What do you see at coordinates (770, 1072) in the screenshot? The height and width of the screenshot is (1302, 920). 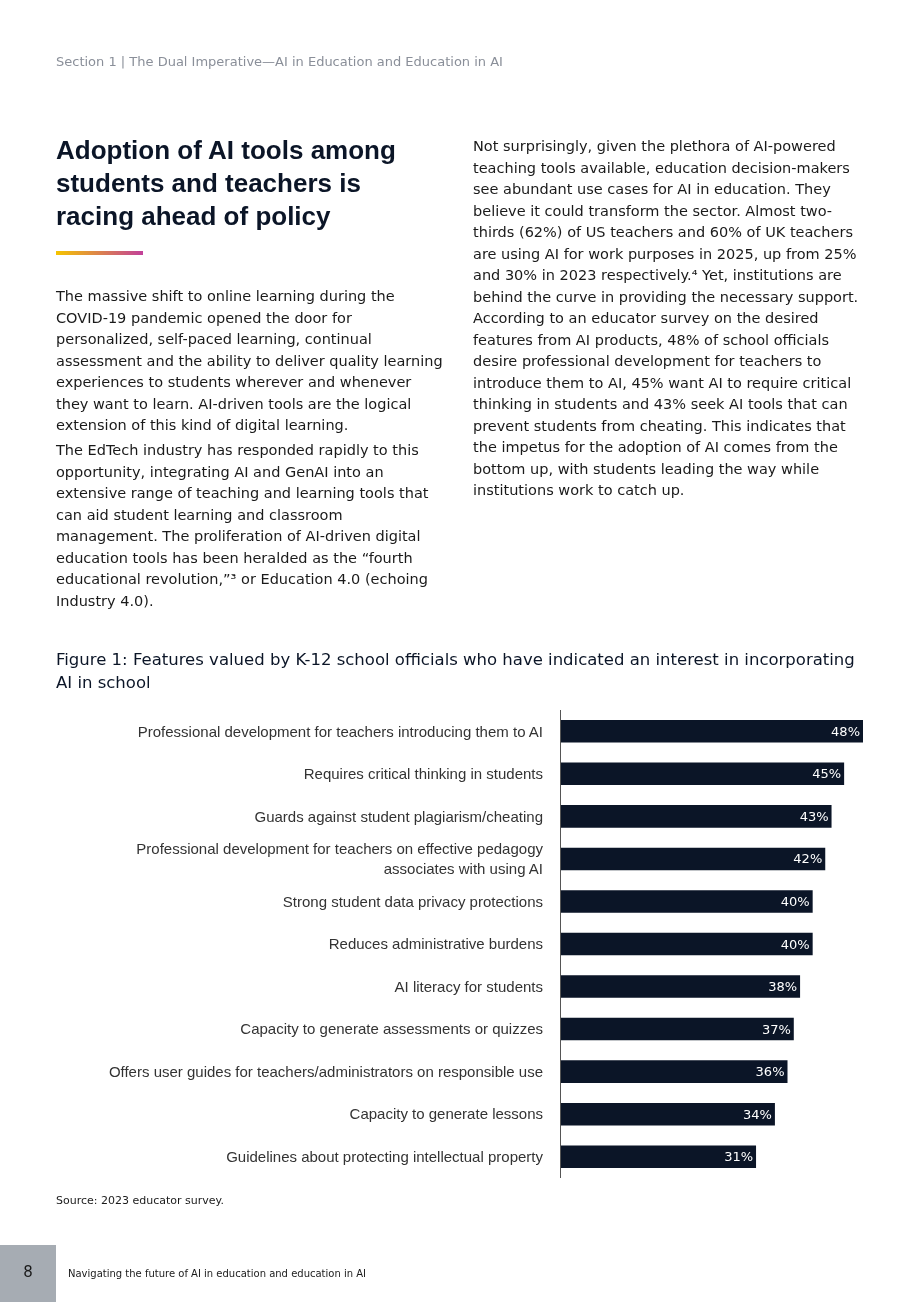 I see `data-label: 36%` at bounding box center [770, 1072].